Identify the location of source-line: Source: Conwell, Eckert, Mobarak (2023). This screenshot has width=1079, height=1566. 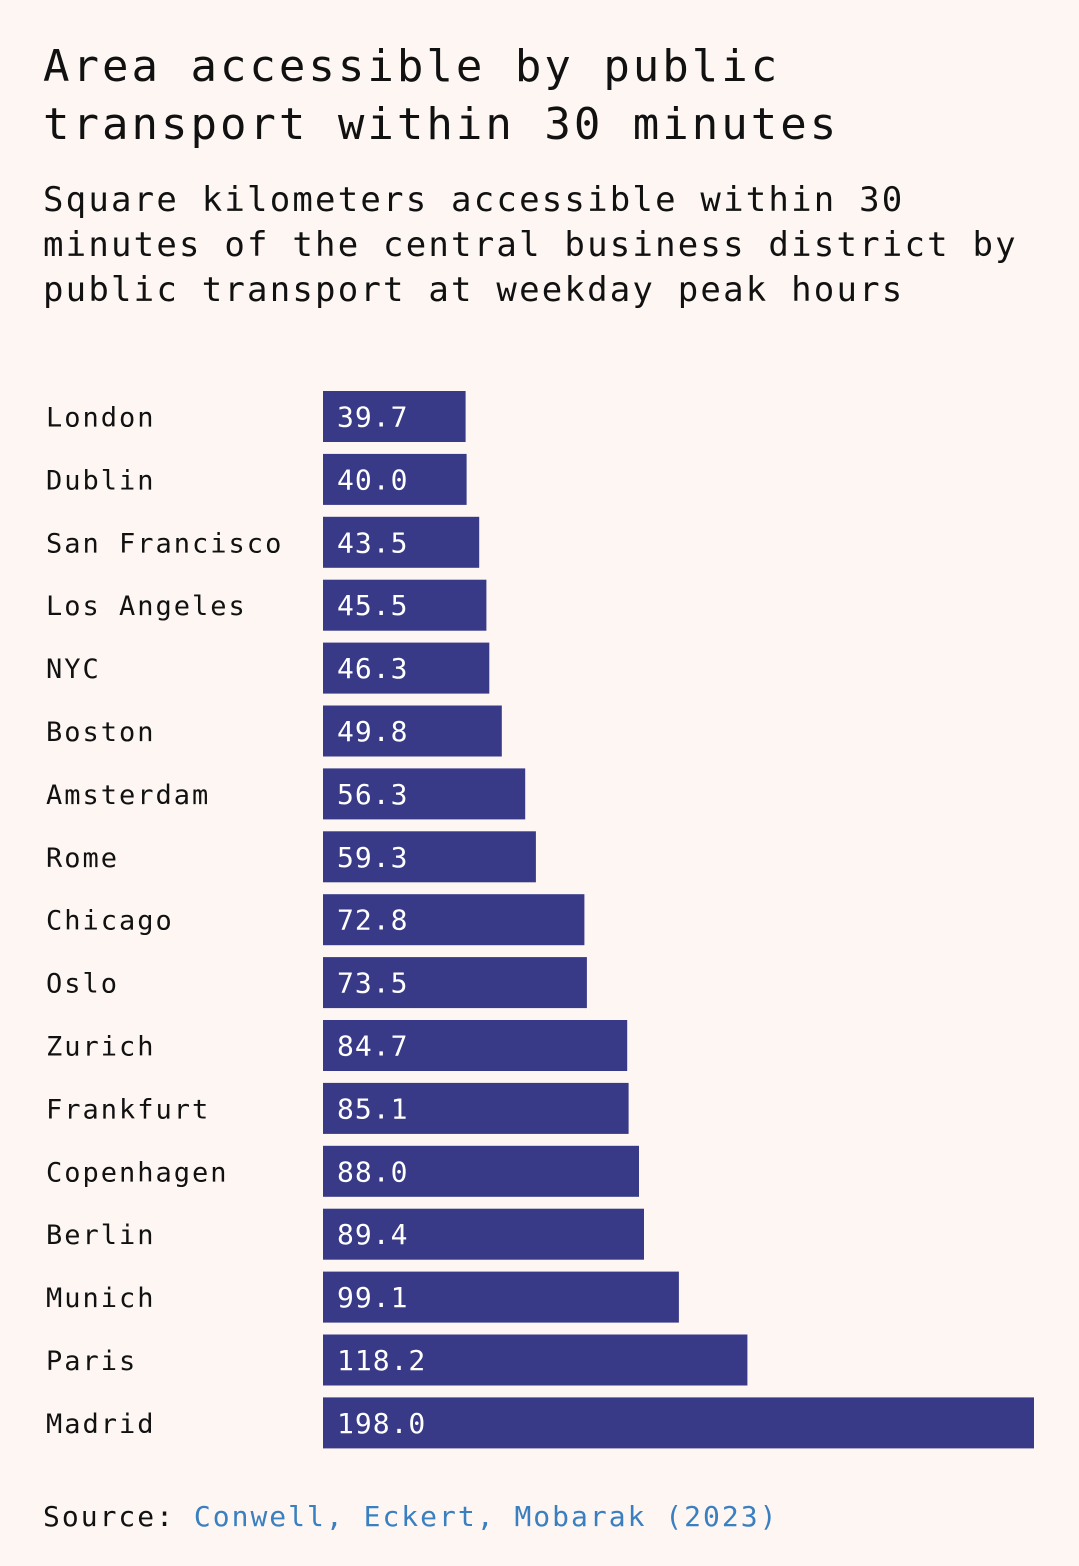
(410, 1516).